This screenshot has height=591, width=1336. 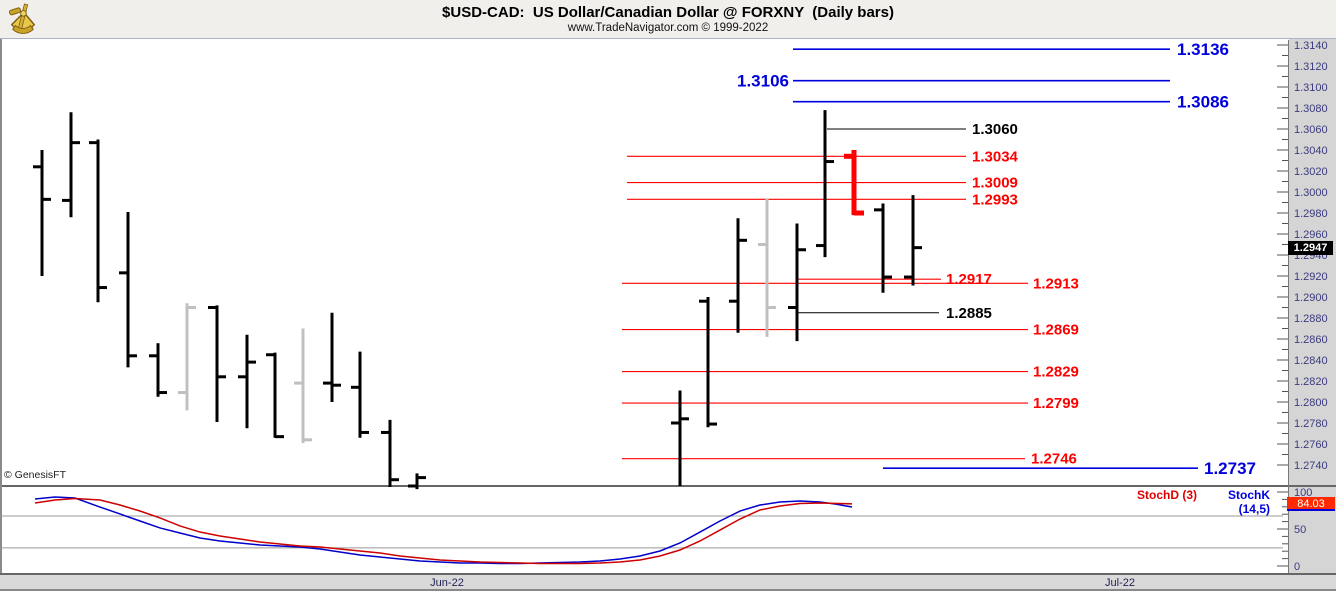 I want to click on price-axis-tick-label: 1.3000, so click(x=1311, y=193).